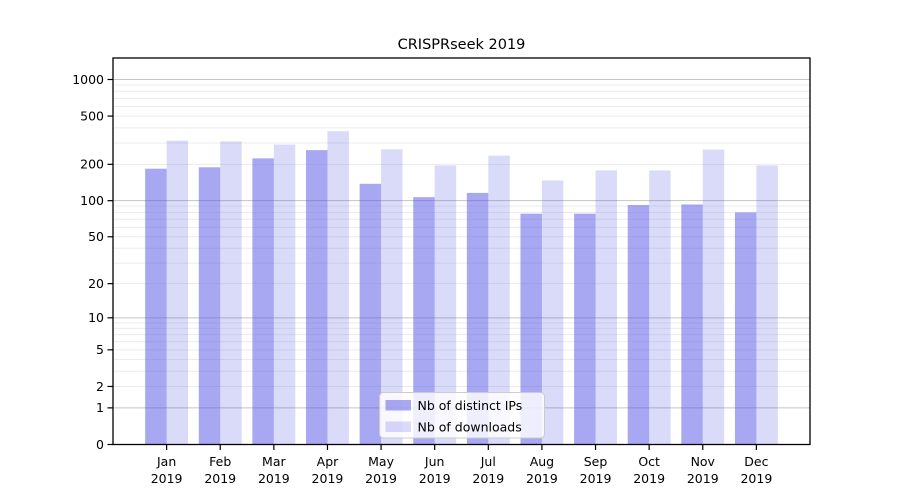  Describe the element at coordinates (703, 461) in the screenshot. I see `x-tick-label-month: Nov` at that location.